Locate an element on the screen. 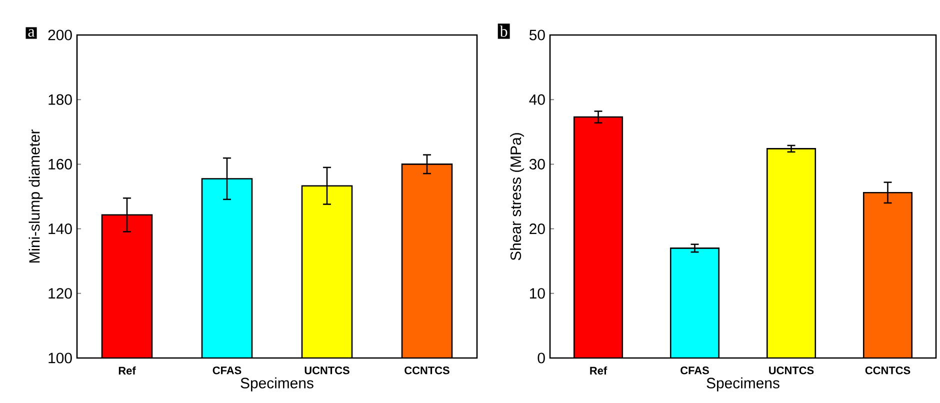 The height and width of the screenshot is (403, 940). y-tick-label: 50 is located at coordinates (537, 35).